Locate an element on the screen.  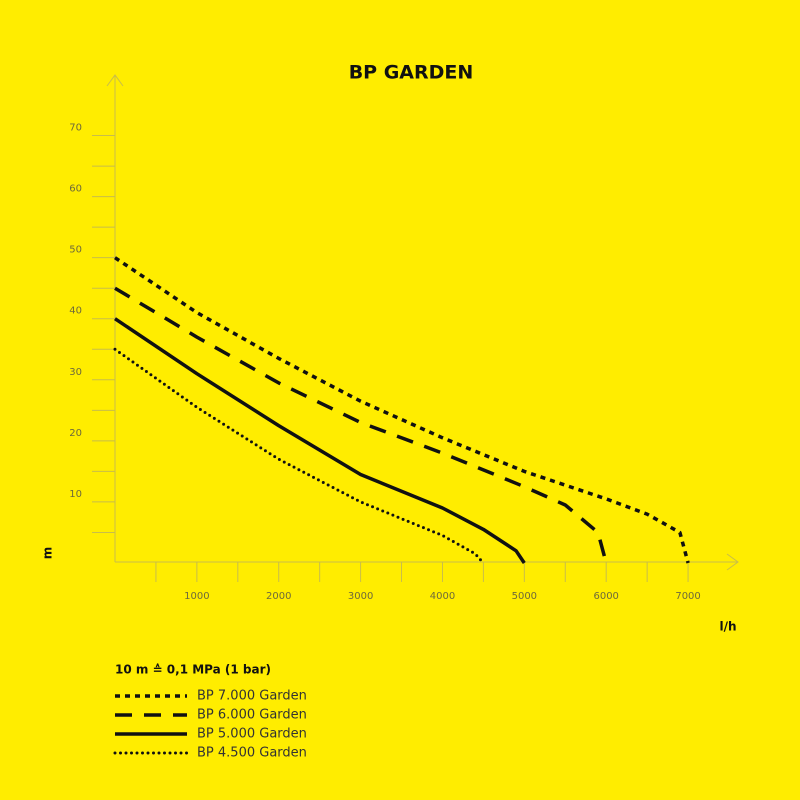
x-tick-label: 4000 is located at coordinates (442, 596).